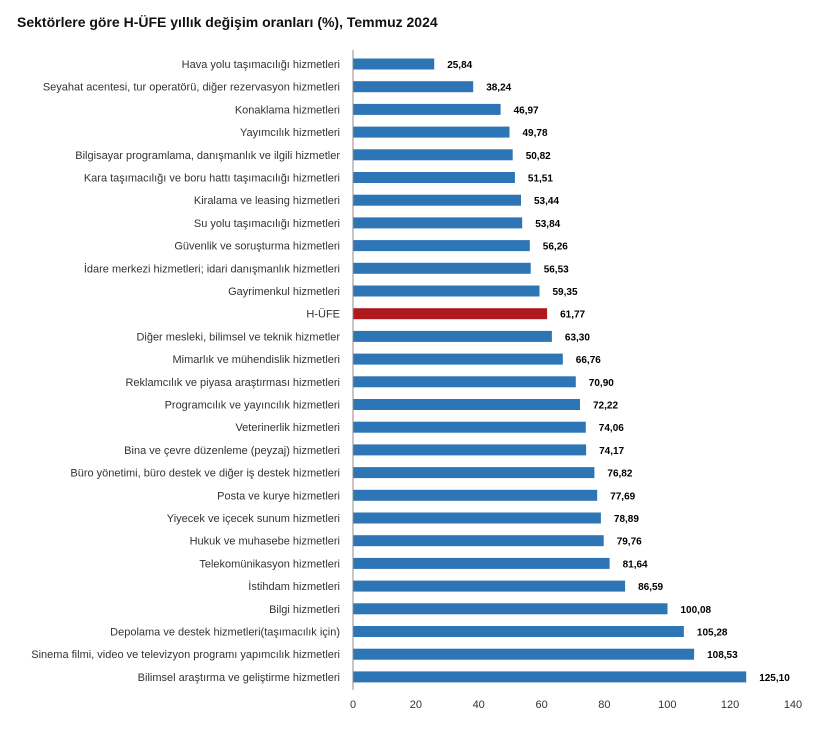  I want to click on category-label: Telekomünikasyon hizmetleri, so click(269, 564).